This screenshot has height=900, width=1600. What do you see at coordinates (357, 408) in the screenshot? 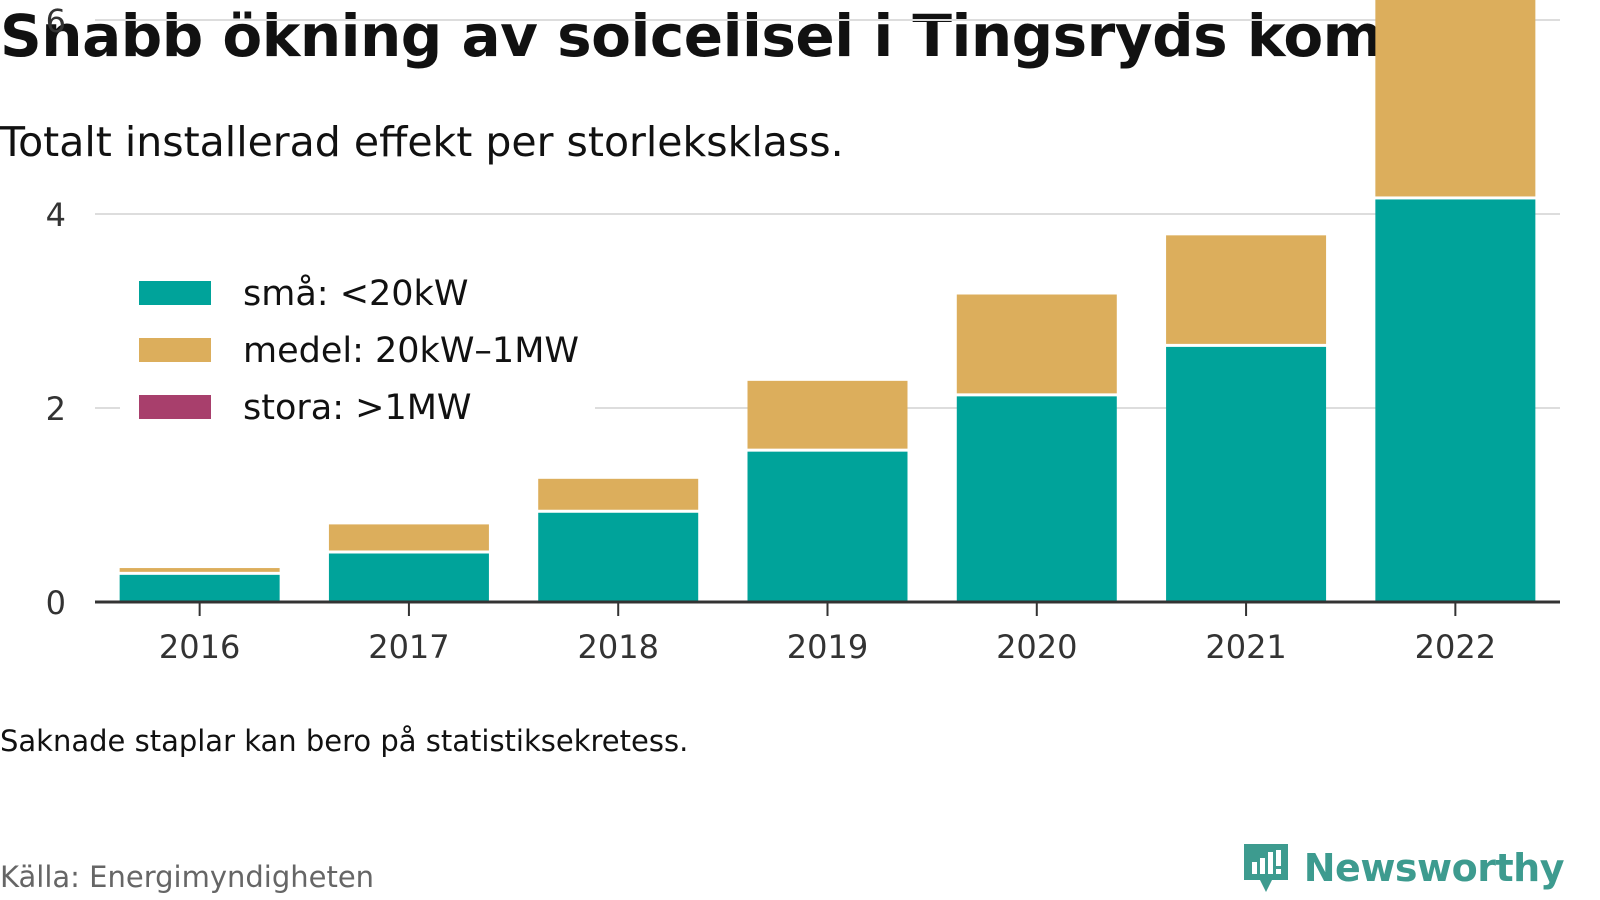
I see `legend-label: stora: >1MW` at bounding box center [357, 408].